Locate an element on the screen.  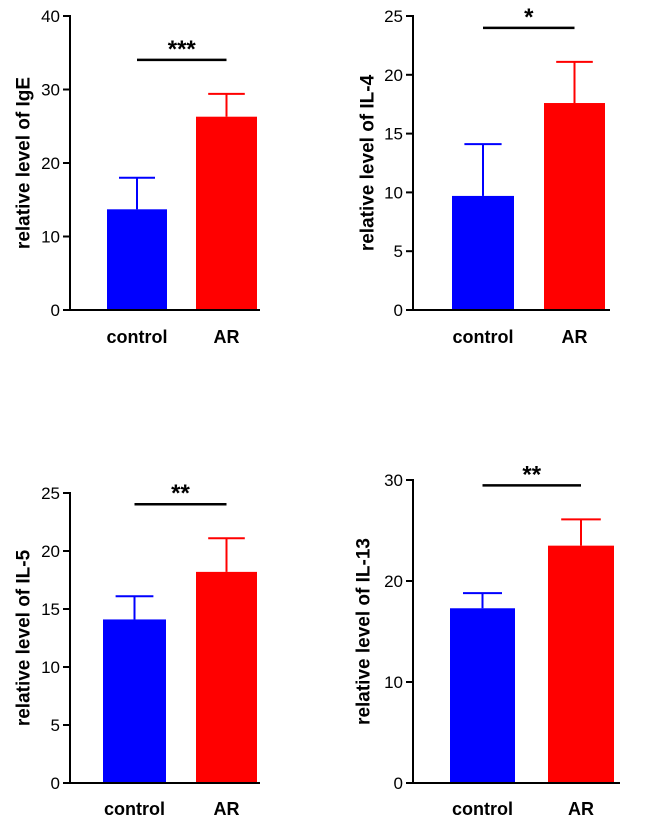
y-axis-label: relative level of IL-4 is located at coordinates (368, 162).